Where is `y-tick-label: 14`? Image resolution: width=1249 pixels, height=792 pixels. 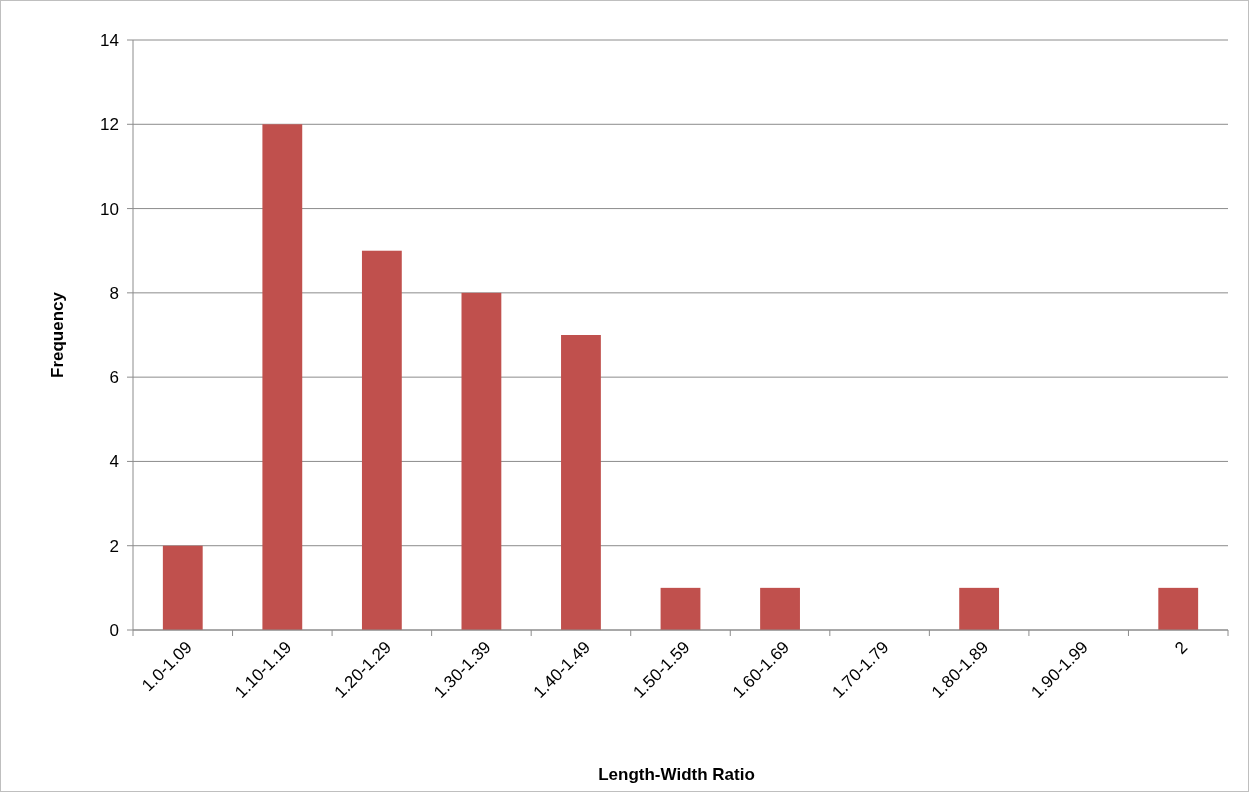
y-tick-label: 14 is located at coordinates (109, 40).